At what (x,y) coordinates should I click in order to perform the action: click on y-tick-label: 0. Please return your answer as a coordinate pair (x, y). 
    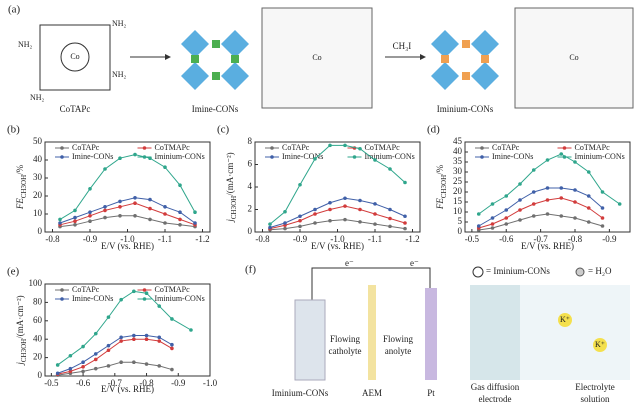
    Looking at the image, I should click on (40, 375).